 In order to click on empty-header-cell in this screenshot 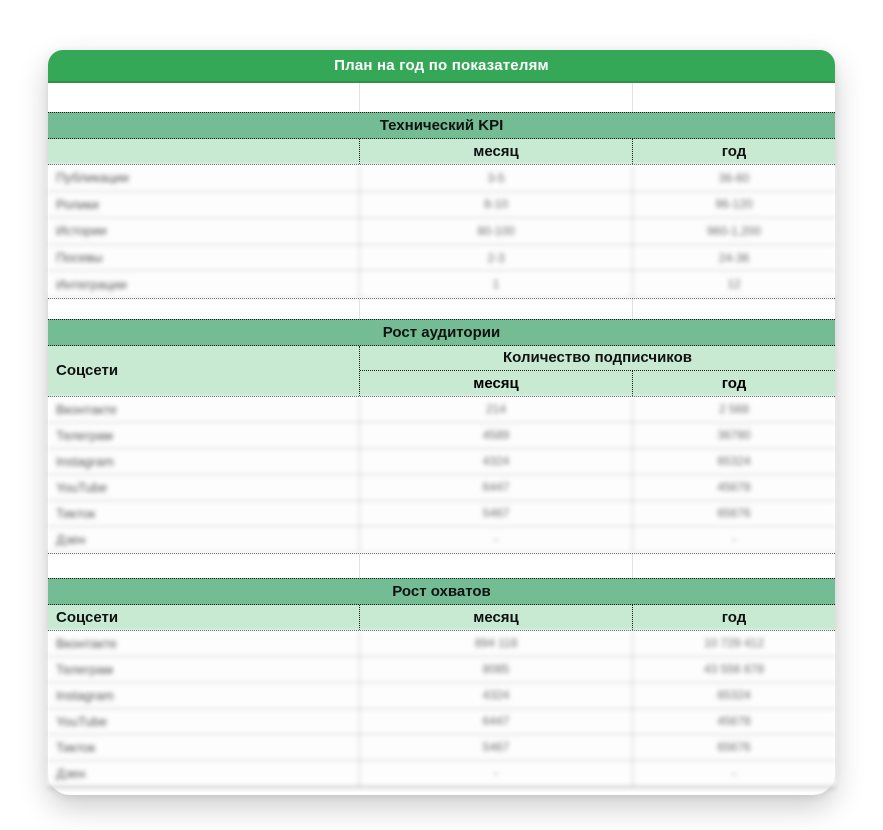, I will do `click(204, 151)`.